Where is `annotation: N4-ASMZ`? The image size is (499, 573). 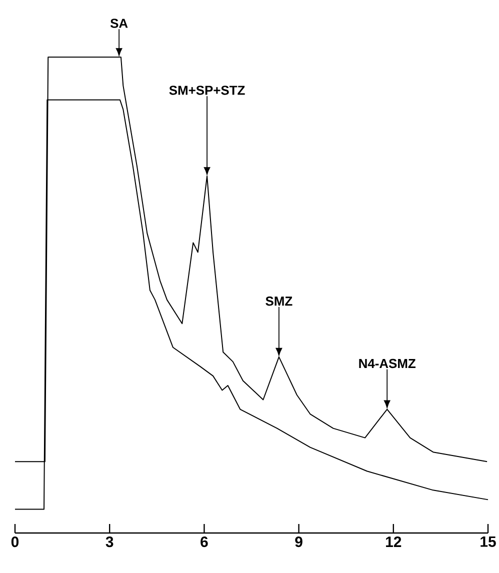 annotation: N4-ASMZ is located at coordinates (387, 363).